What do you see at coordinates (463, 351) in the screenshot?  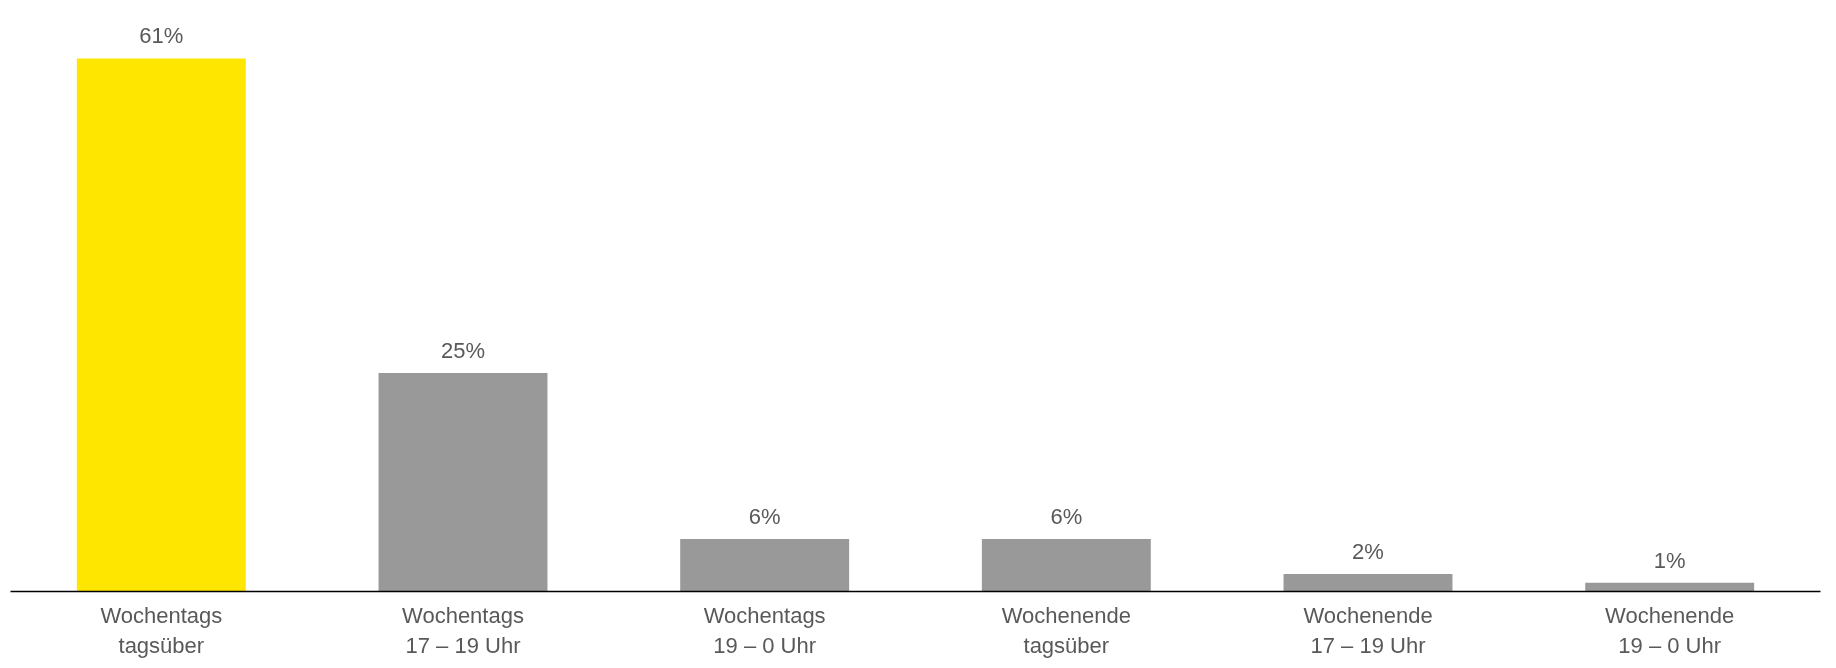 I see `data-label: 25%` at bounding box center [463, 351].